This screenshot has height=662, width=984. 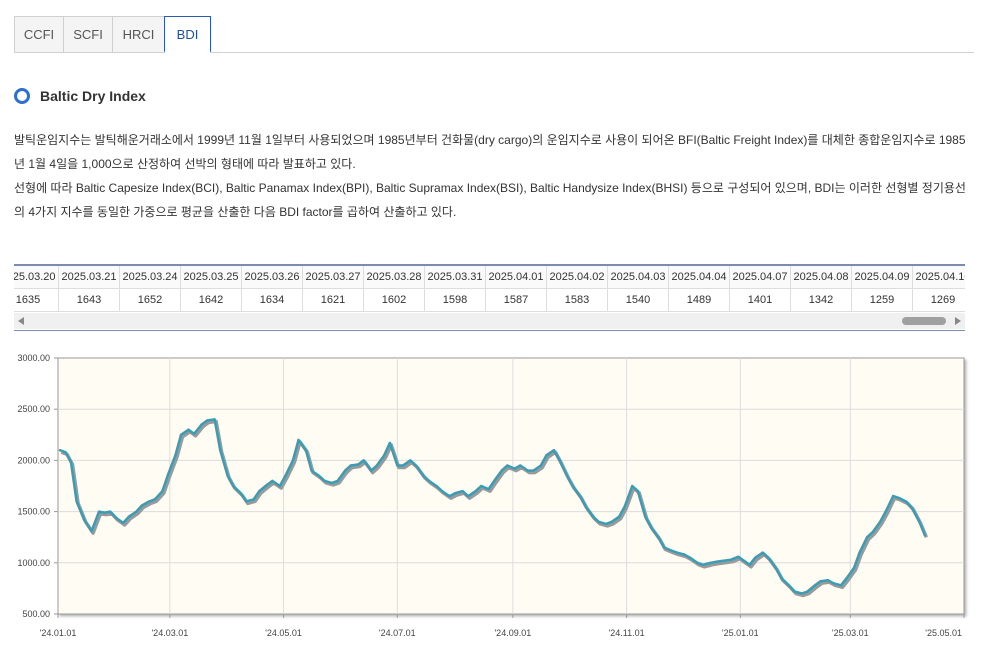 I want to click on scroll-left-icon, so click(x=21, y=321).